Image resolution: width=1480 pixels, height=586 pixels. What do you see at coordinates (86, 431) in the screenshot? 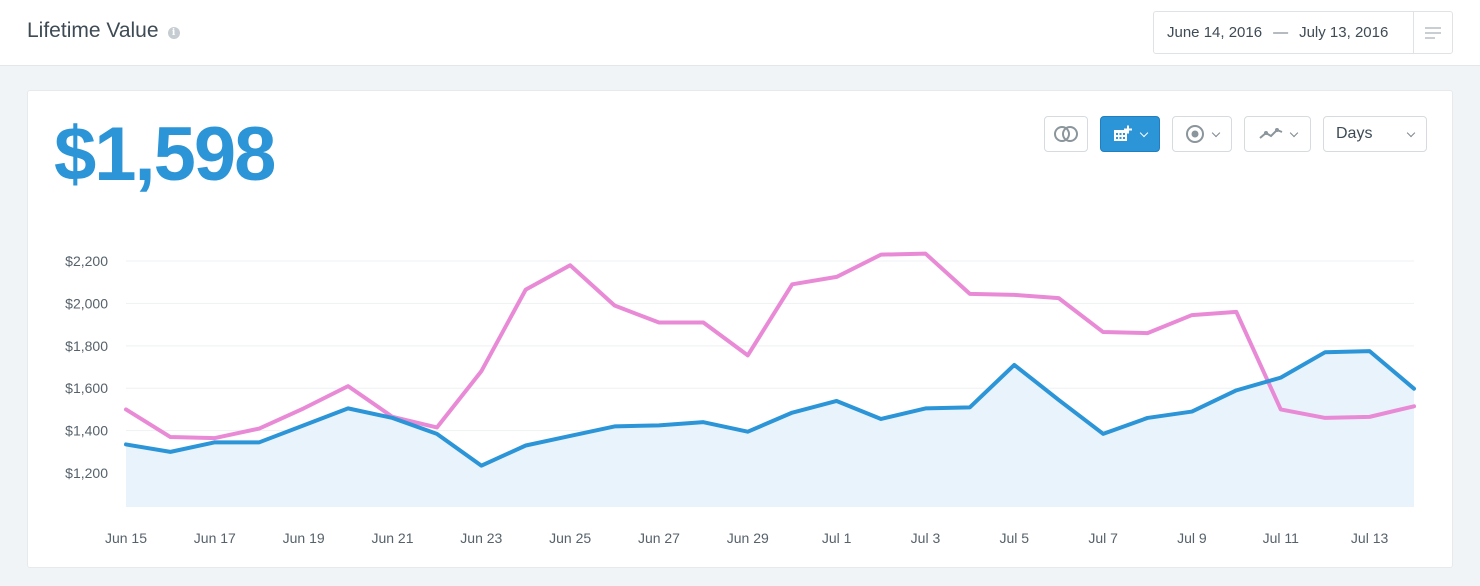
I see `y-tick-label: $1,400` at bounding box center [86, 431].